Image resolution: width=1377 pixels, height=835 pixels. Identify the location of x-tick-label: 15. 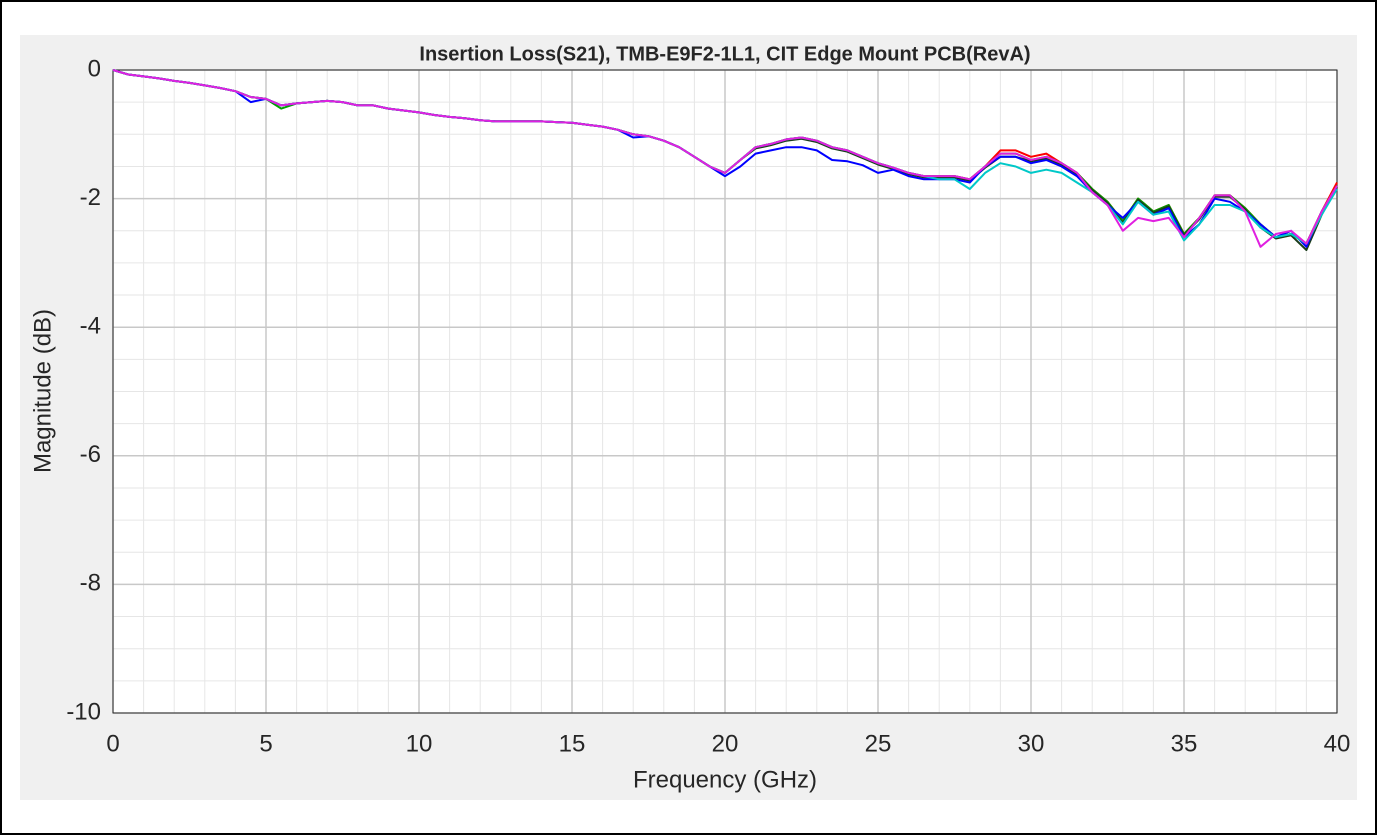
(572, 743).